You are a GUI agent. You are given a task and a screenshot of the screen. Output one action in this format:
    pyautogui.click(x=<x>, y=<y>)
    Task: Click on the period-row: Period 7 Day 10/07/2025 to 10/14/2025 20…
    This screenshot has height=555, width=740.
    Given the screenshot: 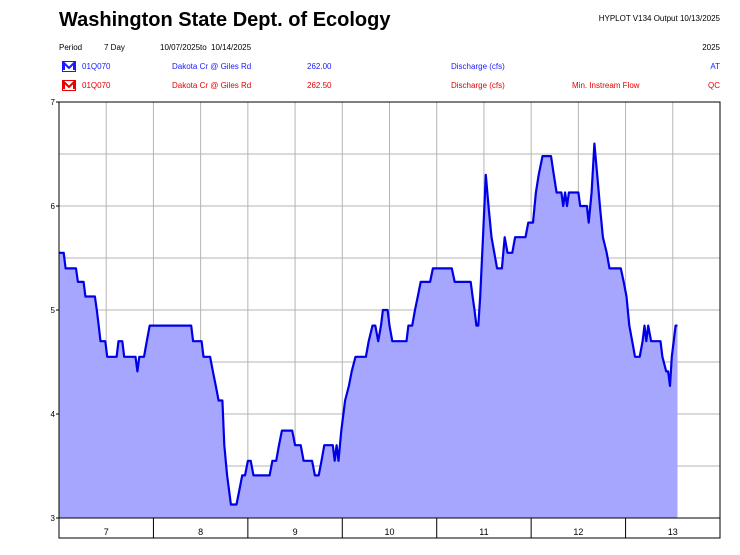 What is the action you would take?
    pyautogui.click(x=370, y=49)
    